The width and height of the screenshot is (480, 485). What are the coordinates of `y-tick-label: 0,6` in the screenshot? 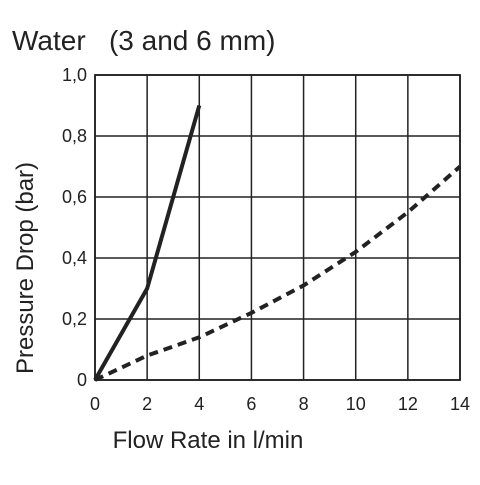 It's located at (74, 197).